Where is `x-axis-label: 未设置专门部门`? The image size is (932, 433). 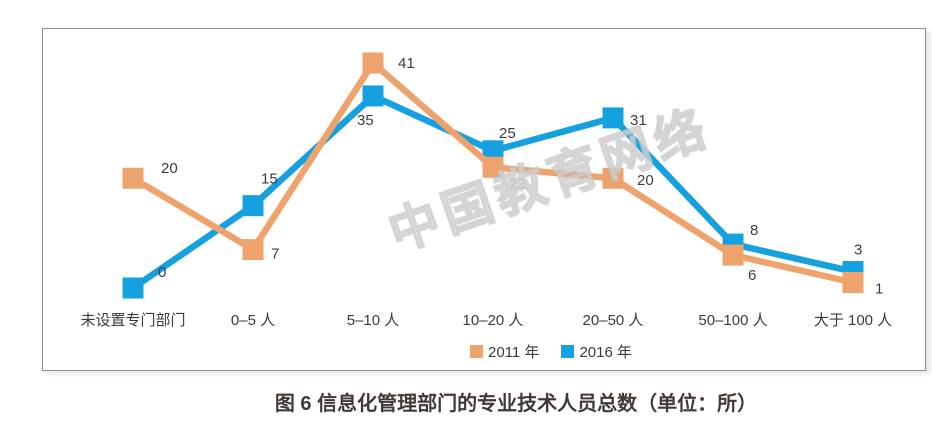 x-axis-label: 未设置专门部门 is located at coordinates (133, 320).